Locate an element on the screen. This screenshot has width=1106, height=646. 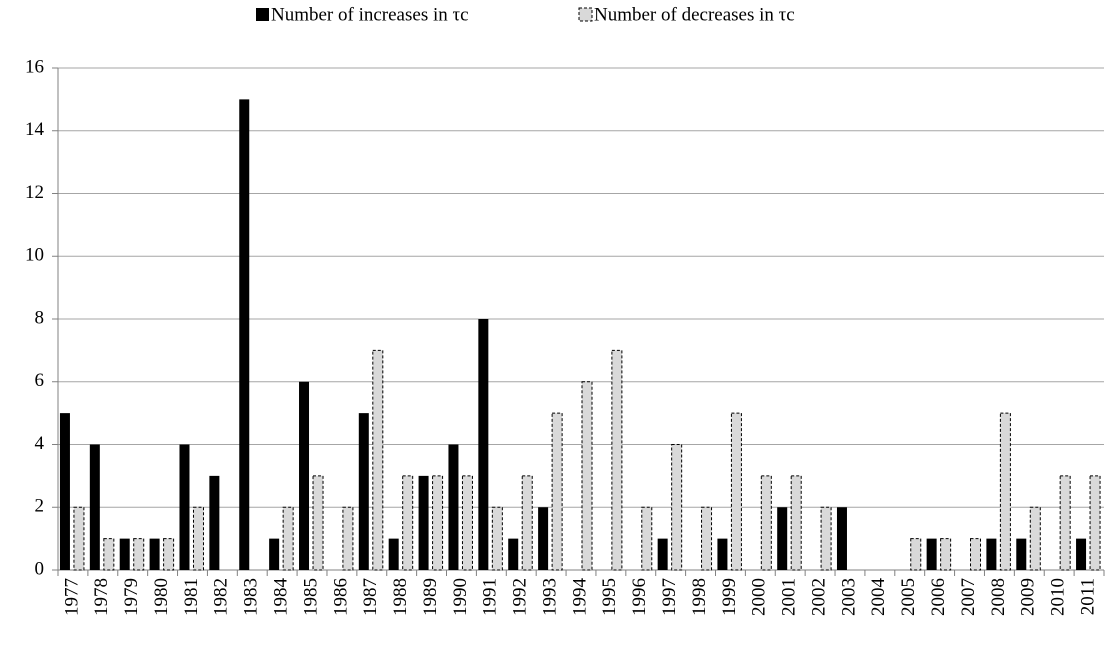
x-tick-label: 1977 is located at coordinates (71, 597).